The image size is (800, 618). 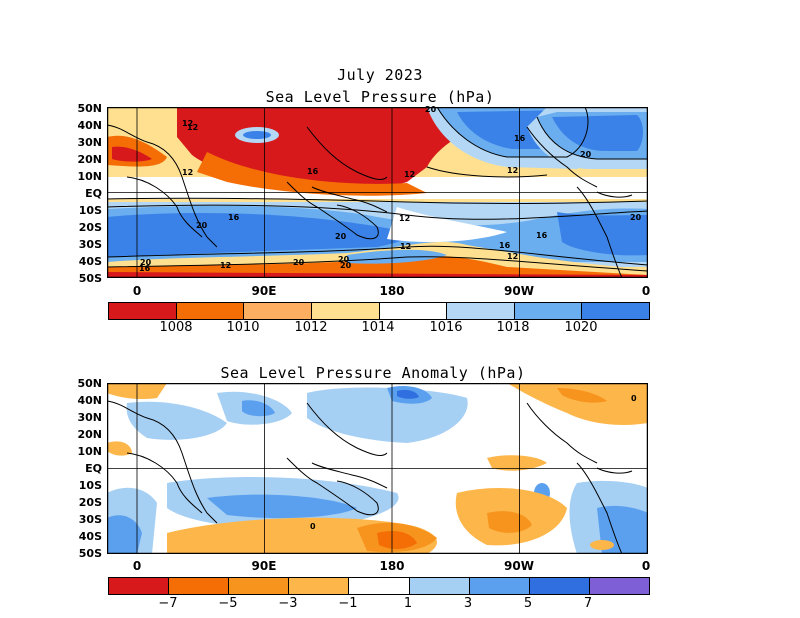 I want to click on colorbar-label: 1008, so click(x=176, y=327).